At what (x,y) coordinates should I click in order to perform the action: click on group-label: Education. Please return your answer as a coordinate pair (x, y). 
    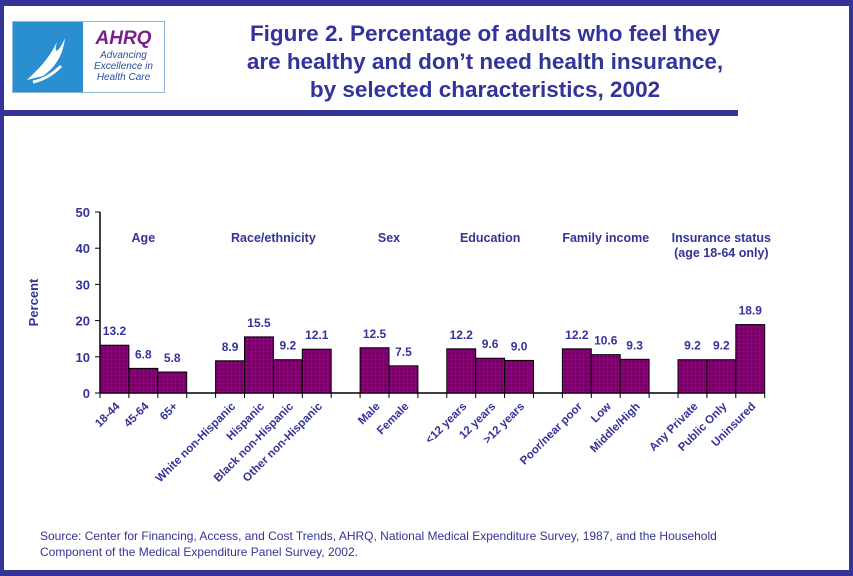
    Looking at the image, I should click on (490, 238).